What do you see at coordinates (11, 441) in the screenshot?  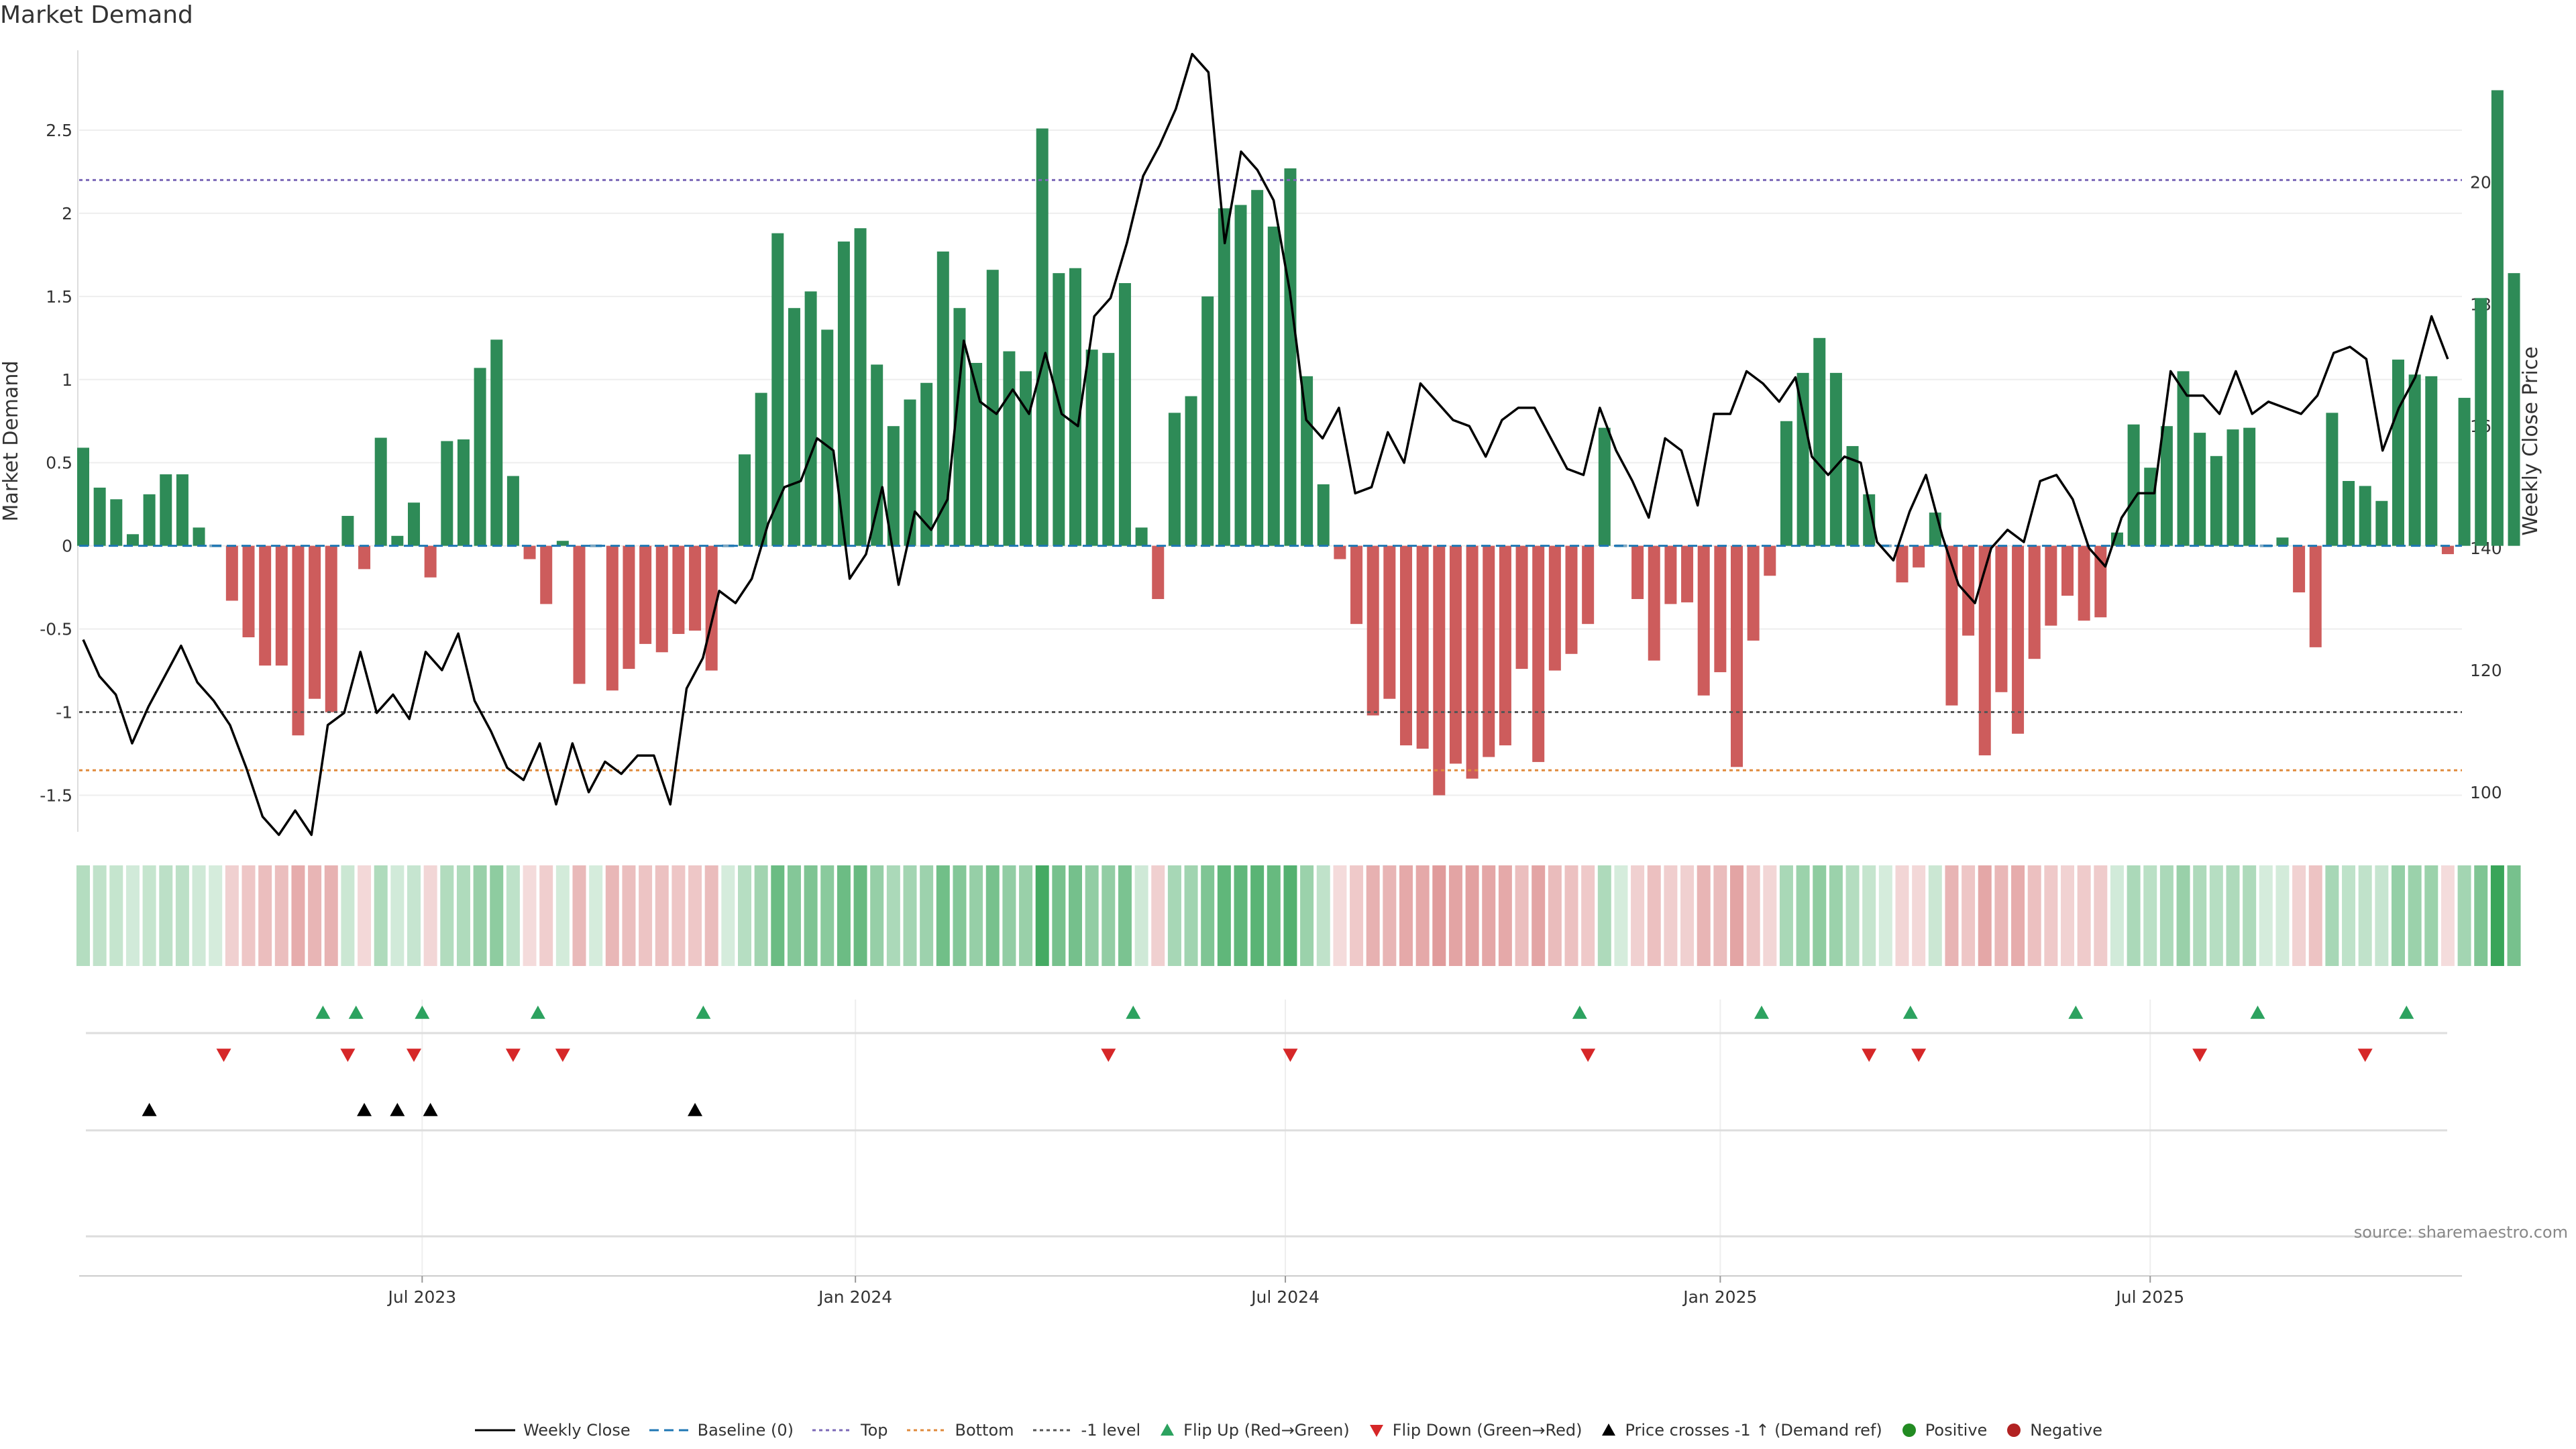 I see `y-axis-title: Market Demand` at bounding box center [11, 441].